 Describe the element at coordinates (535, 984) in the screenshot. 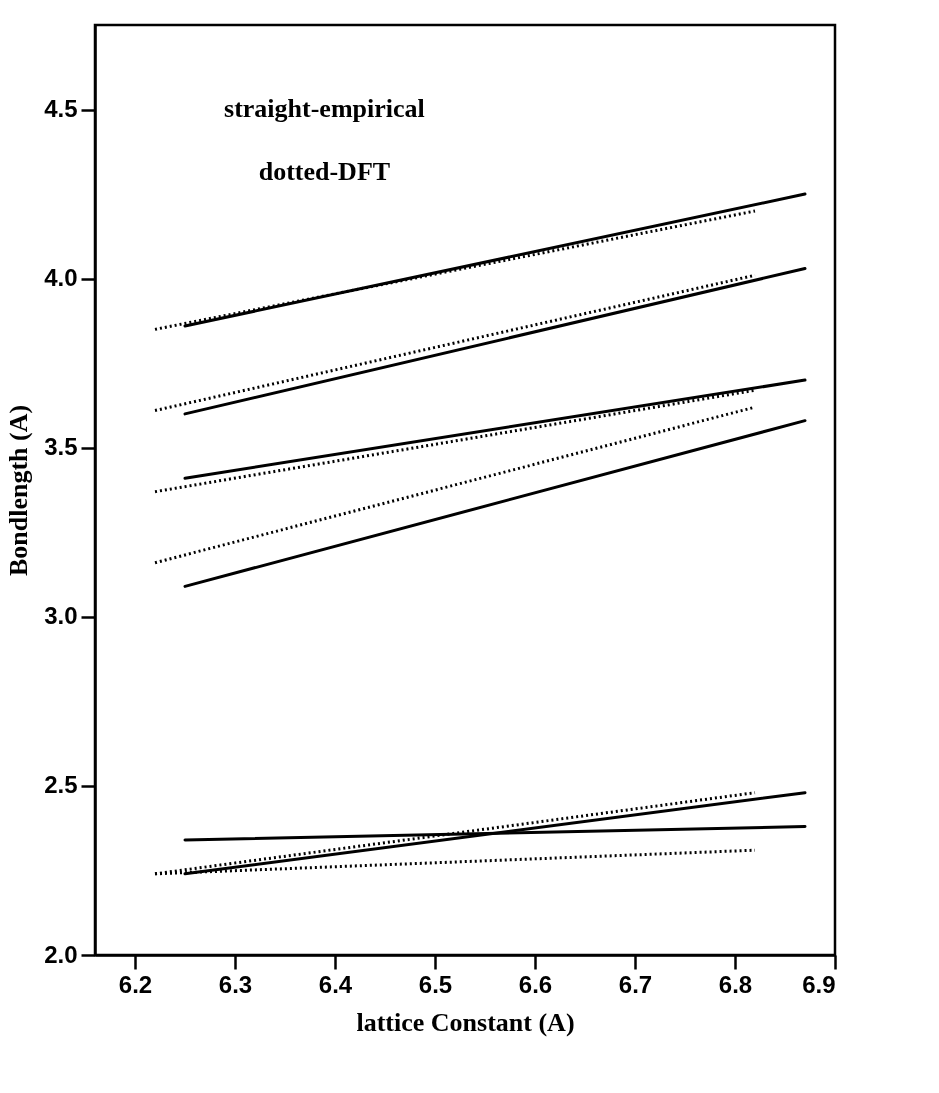

I see `x-tick-label: 6.6` at that location.